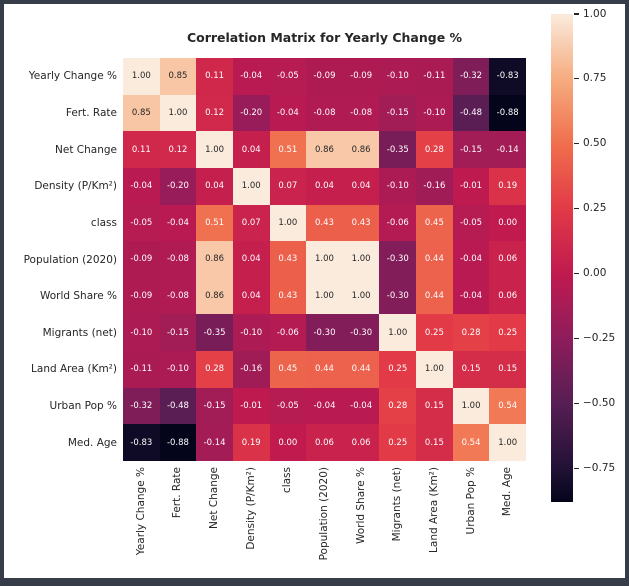 Image resolution: width=629 pixels, height=586 pixels. What do you see at coordinates (599, 402) in the screenshot?
I see `colorbar-tick-label: −0.50` at bounding box center [599, 402].